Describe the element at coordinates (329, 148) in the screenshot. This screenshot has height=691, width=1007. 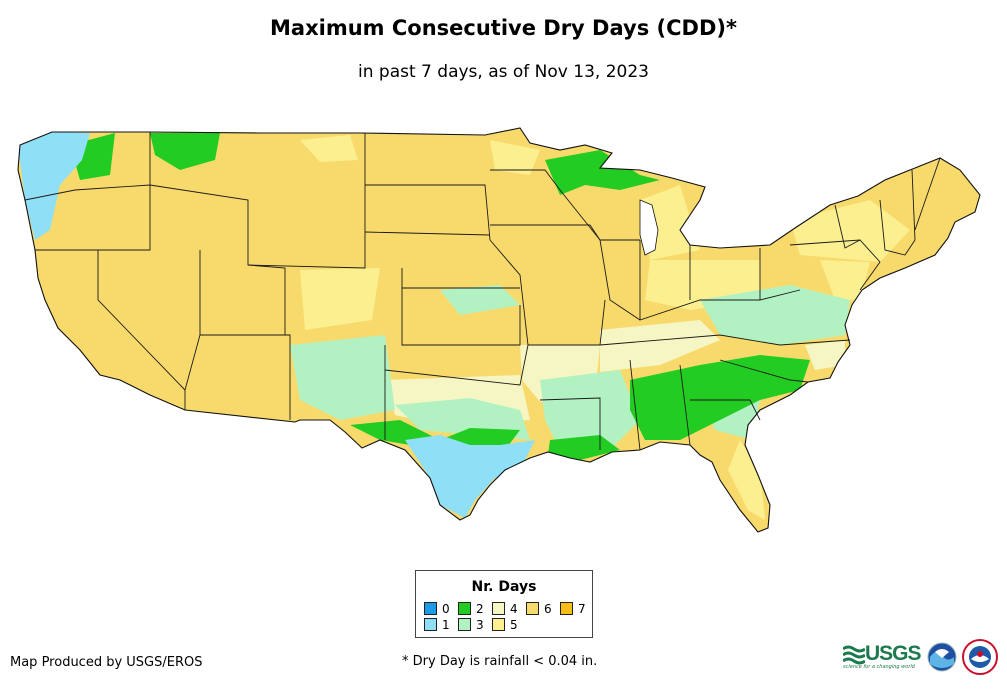
I see `zone-5-days-montana` at that location.